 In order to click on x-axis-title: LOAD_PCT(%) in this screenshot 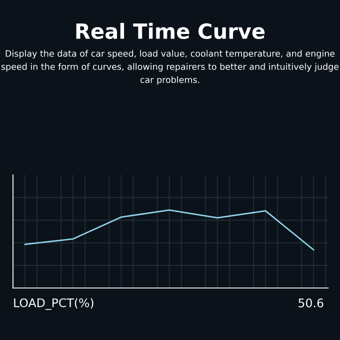, I will do `click(54, 304)`.